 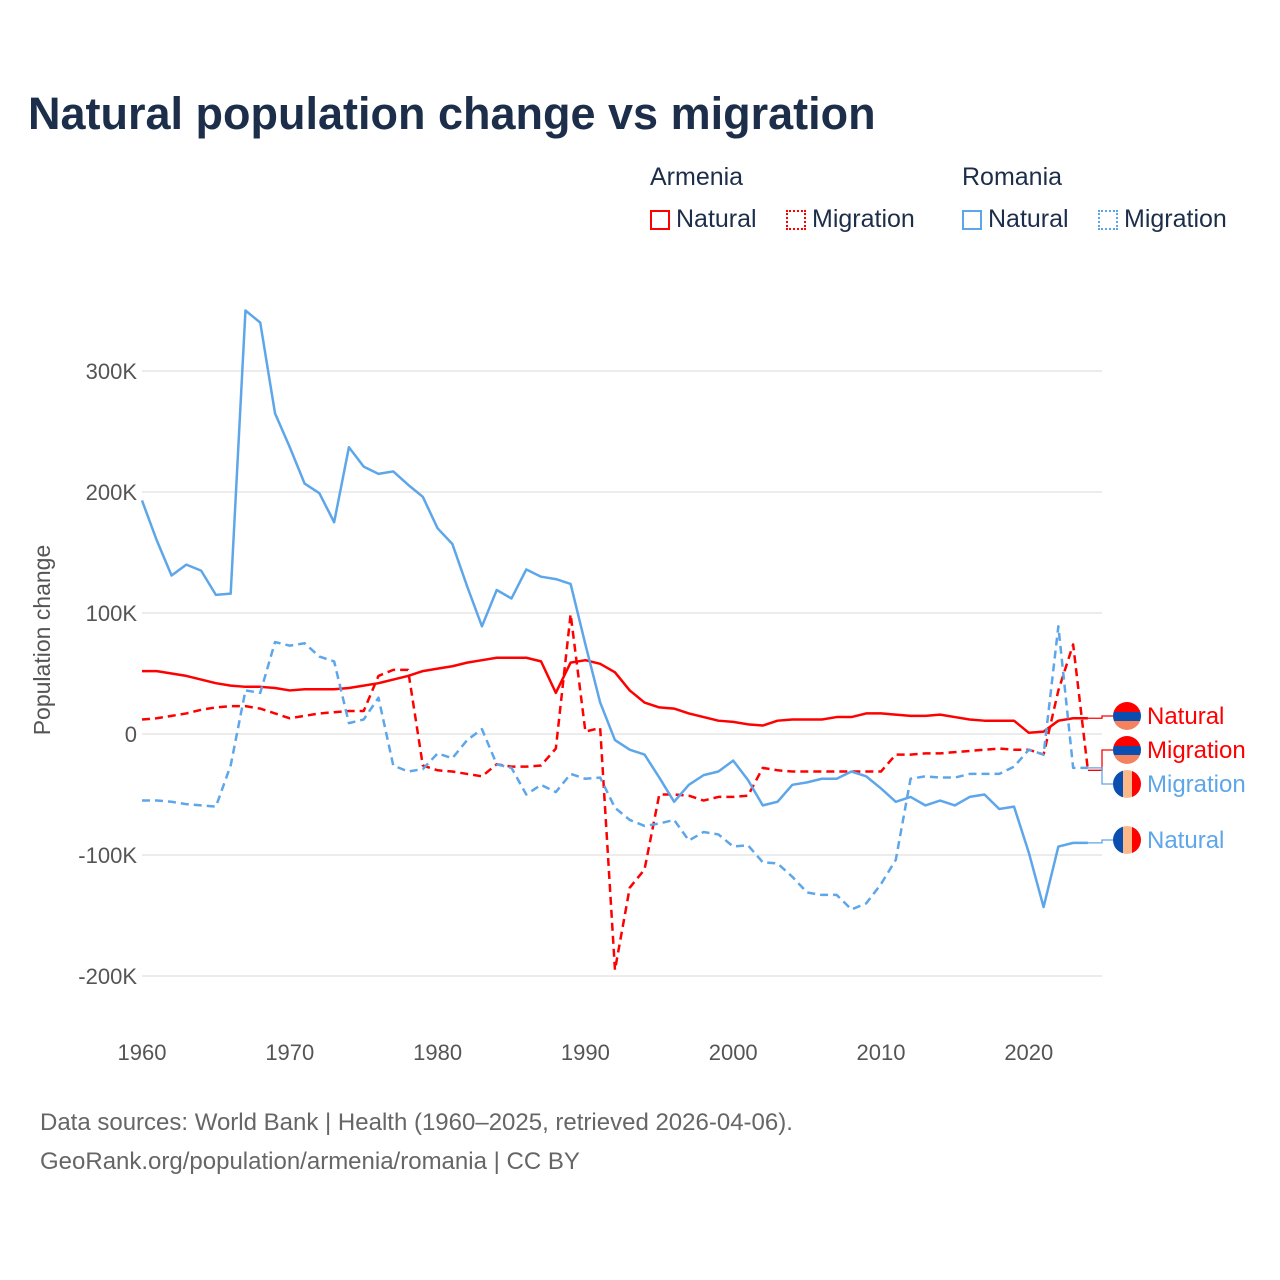 I want to click on x-tick-label: 1990, so click(x=585, y=1052).